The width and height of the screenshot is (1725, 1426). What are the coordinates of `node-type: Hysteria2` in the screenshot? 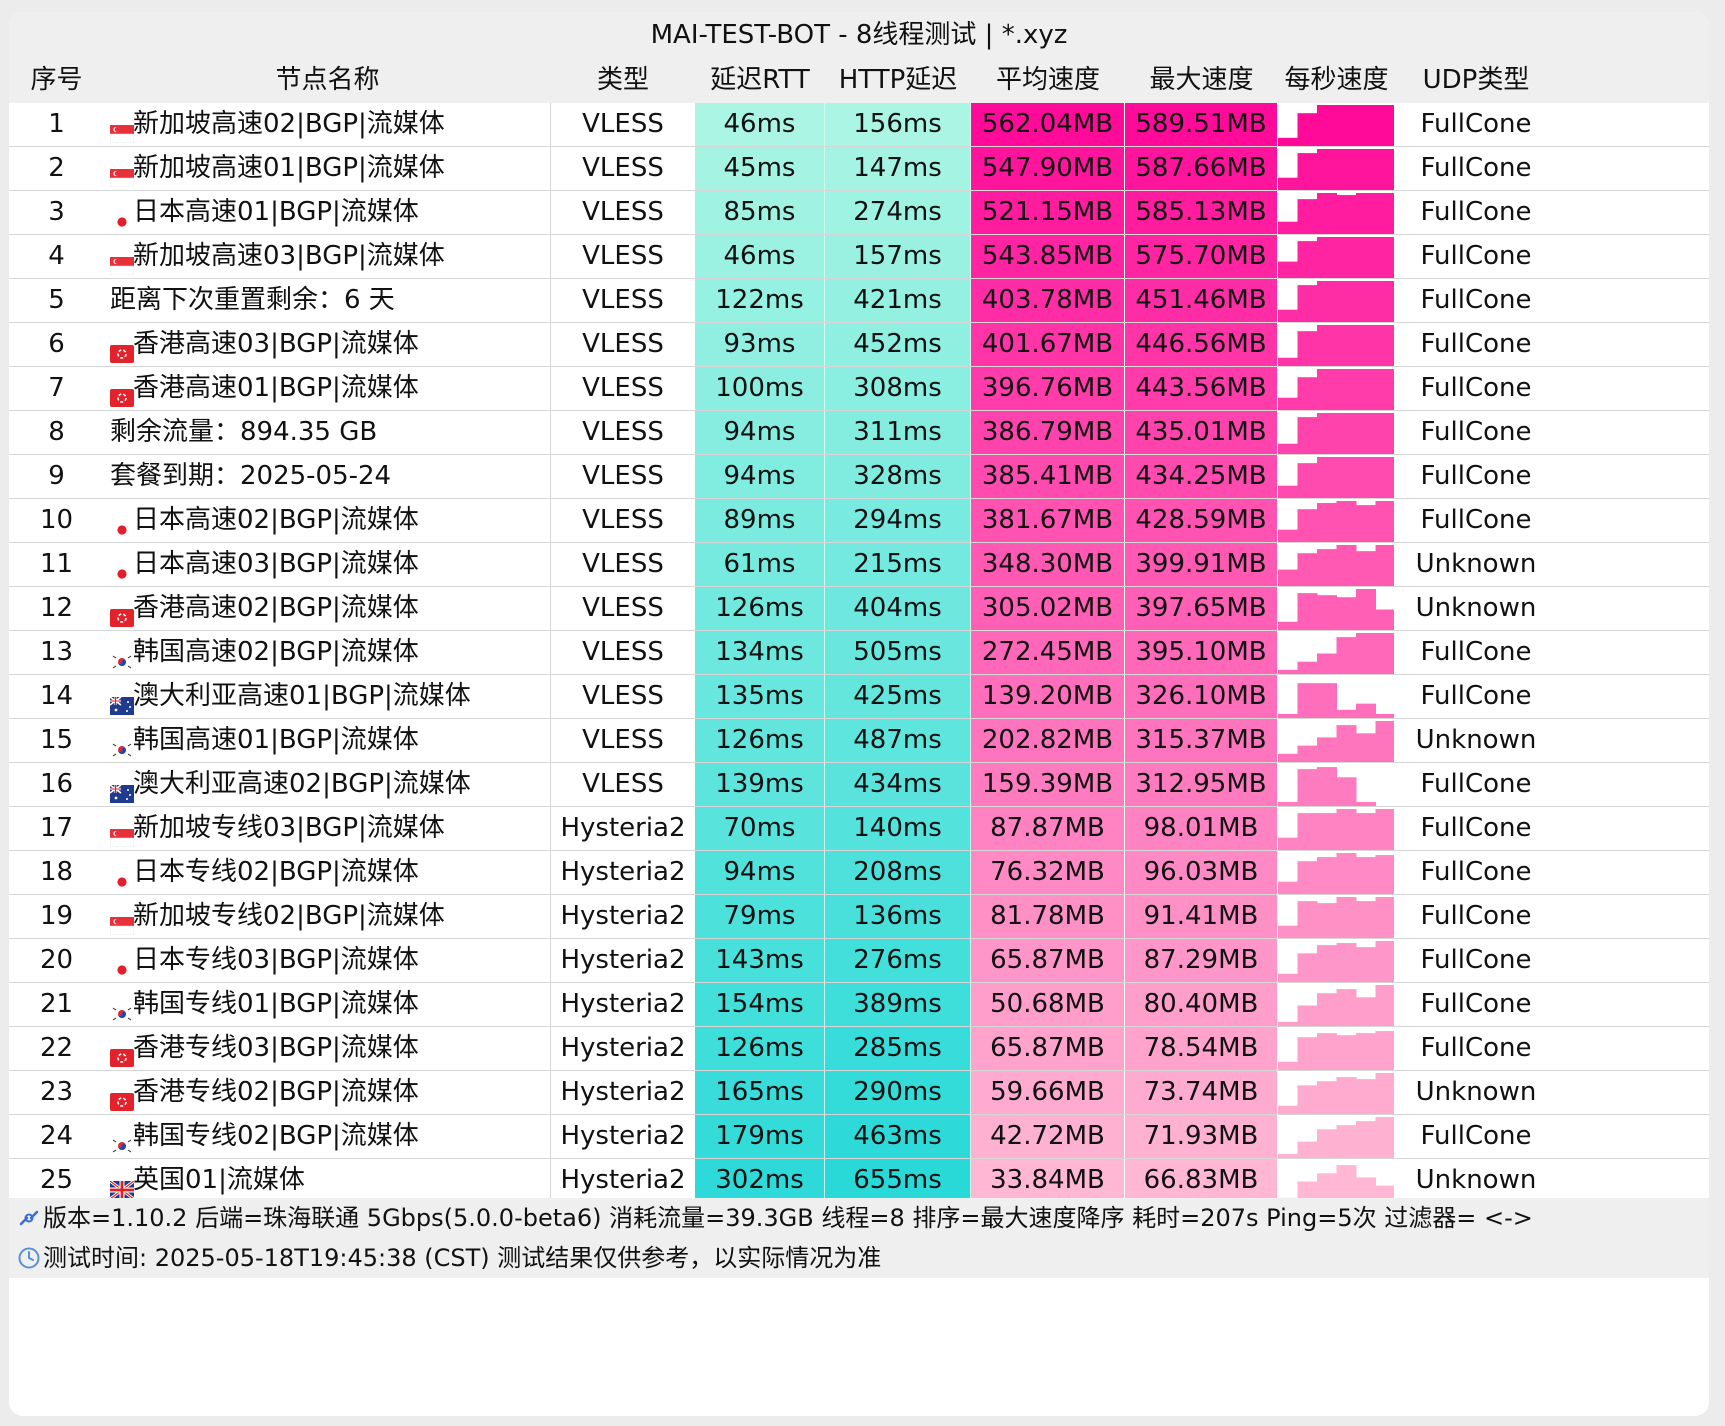 It's located at (623, 960).